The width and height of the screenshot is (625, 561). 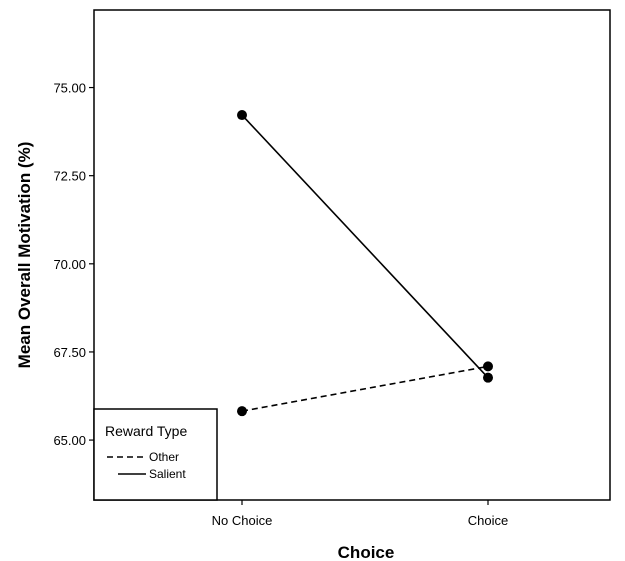 What do you see at coordinates (167, 474) in the screenshot?
I see `legend-label-salient: Salient` at bounding box center [167, 474].